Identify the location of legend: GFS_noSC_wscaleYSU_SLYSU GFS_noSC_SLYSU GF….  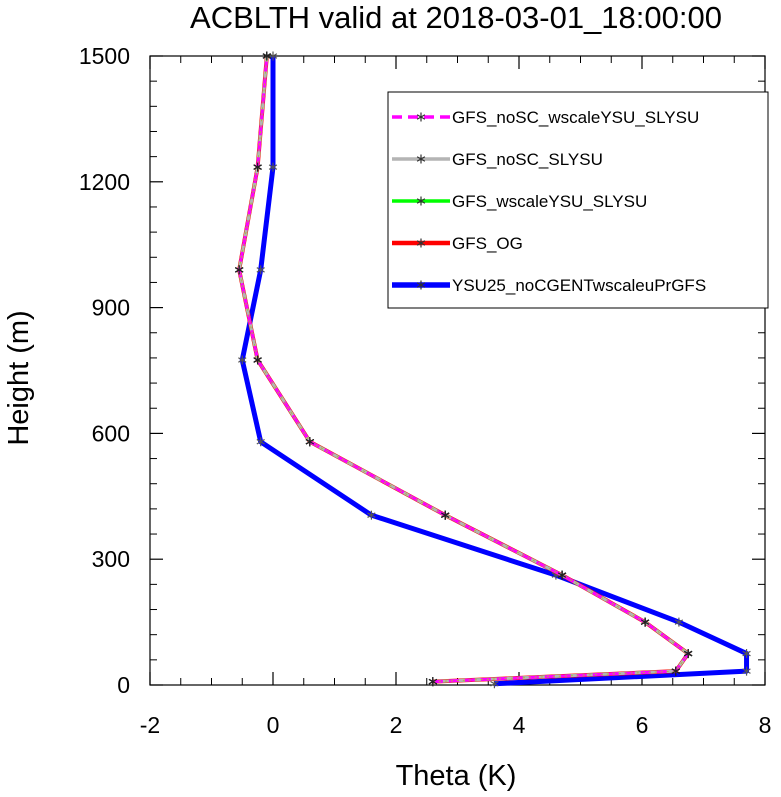
(578, 200).